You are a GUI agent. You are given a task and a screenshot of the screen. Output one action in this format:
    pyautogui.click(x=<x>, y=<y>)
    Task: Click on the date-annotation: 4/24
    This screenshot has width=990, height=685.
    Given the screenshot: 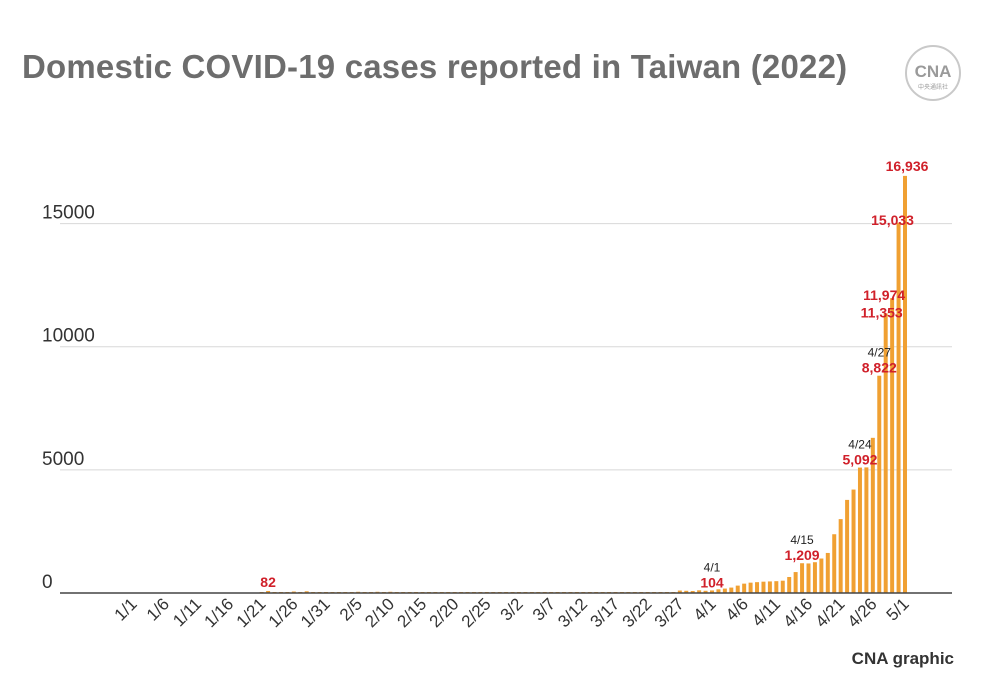 What is the action you would take?
    pyautogui.click(x=860, y=445)
    